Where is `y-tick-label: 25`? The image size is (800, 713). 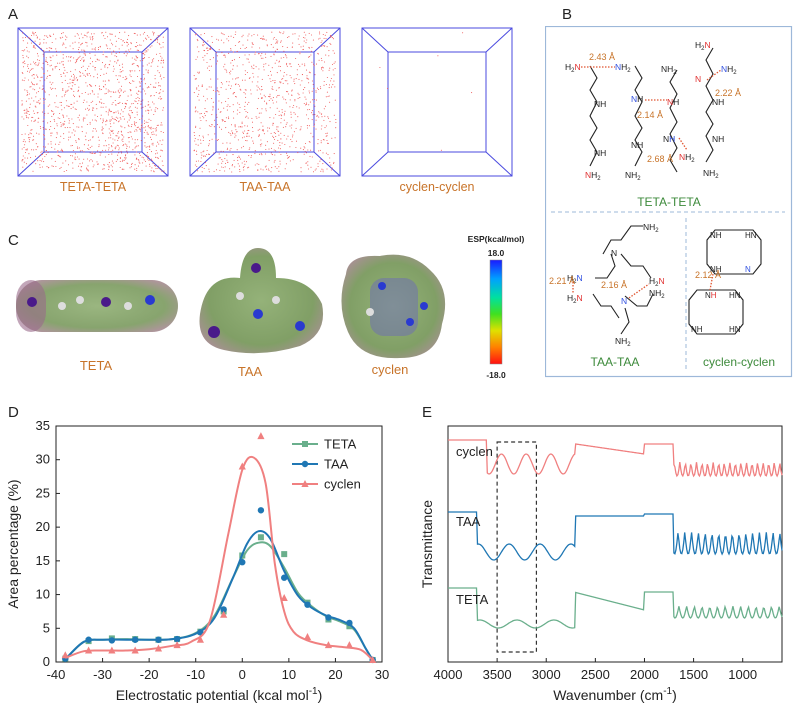
y-tick-label: 25 is located at coordinates (43, 492).